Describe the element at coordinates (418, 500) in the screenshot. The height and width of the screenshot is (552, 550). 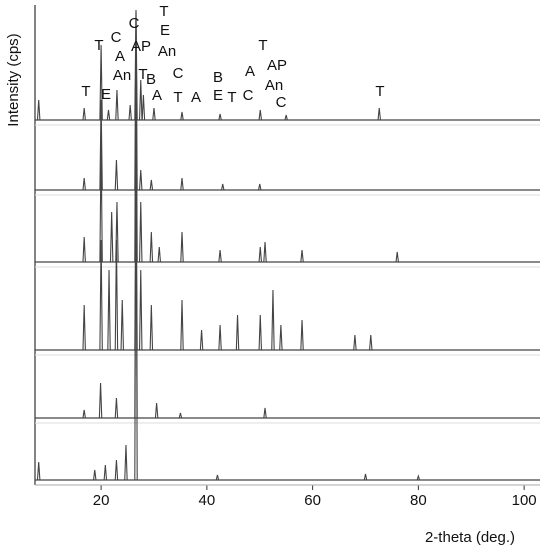
I see `x-tick-label: 80` at that location.